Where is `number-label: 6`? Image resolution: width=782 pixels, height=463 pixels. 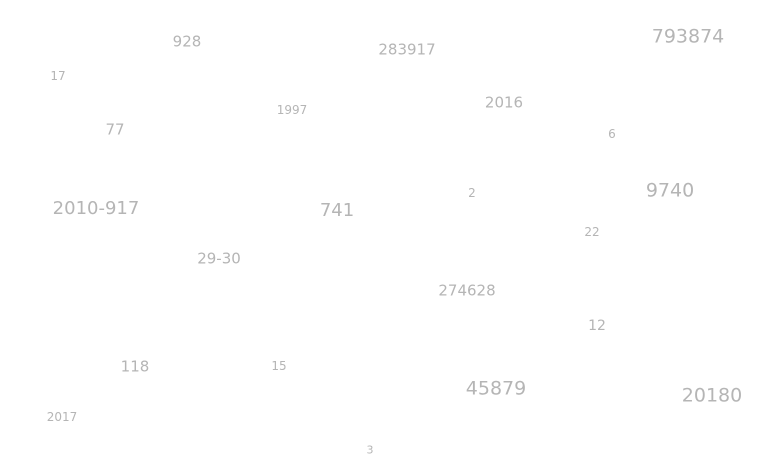
number-label: 6 is located at coordinates (612, 134).